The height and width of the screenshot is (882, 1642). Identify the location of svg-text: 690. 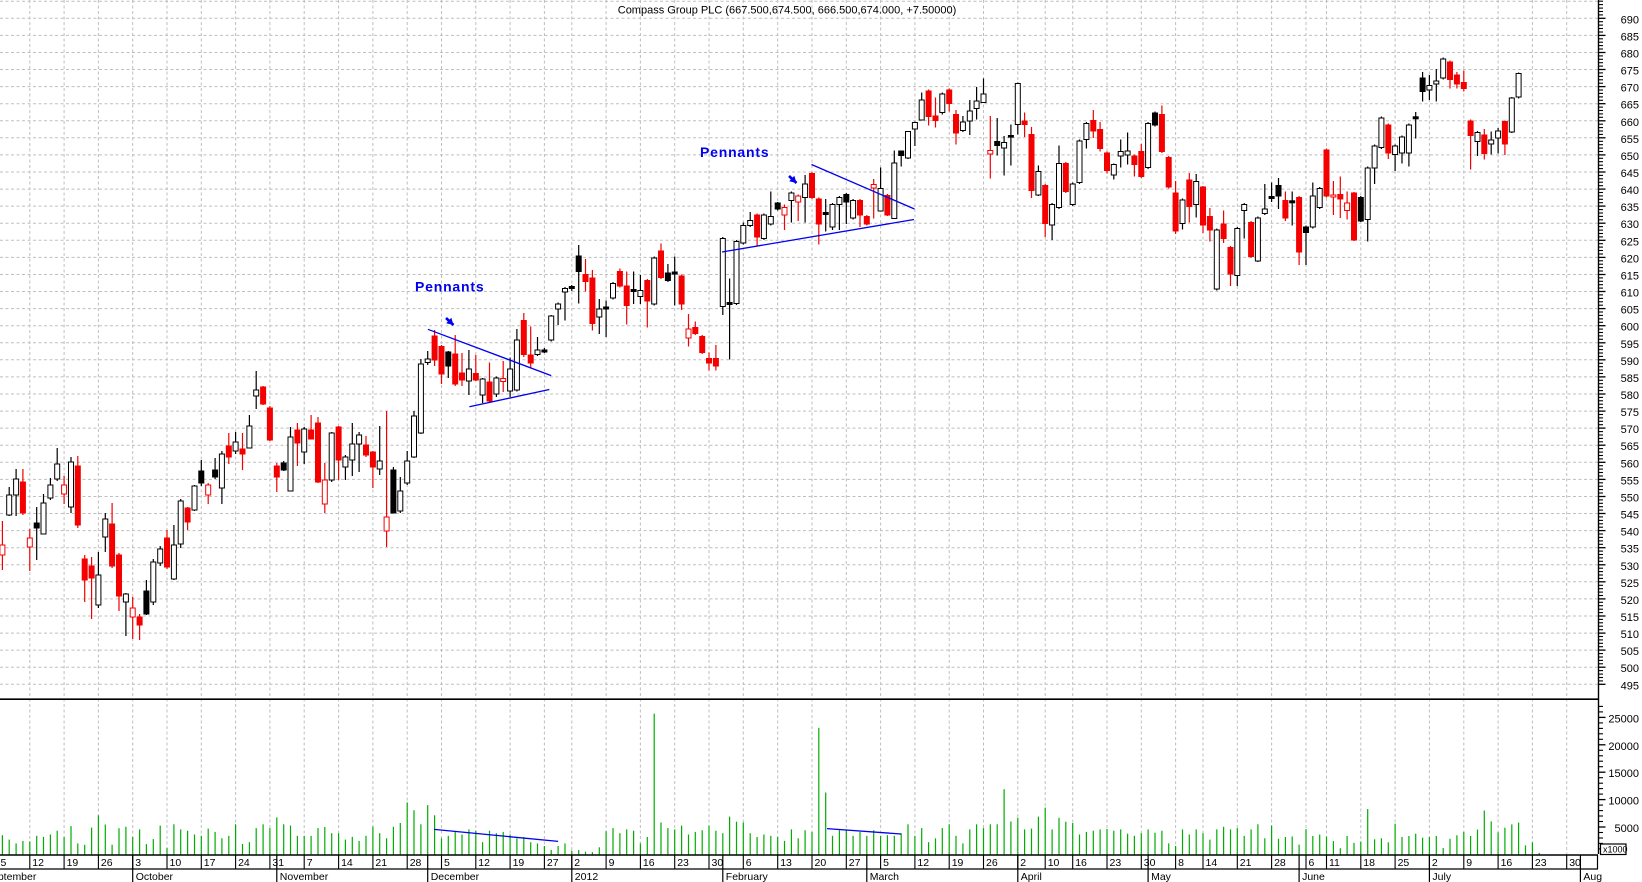
(1630, 20).